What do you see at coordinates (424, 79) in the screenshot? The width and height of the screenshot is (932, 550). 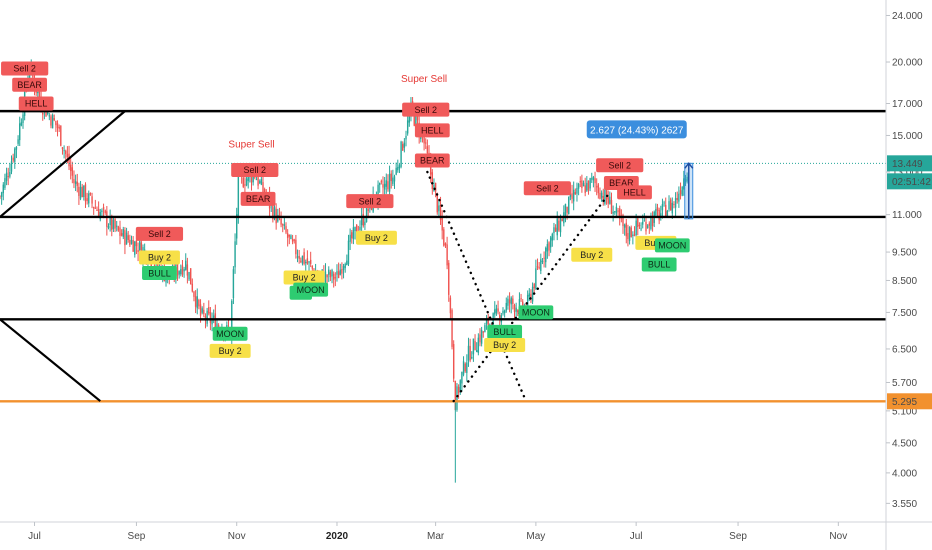 I see `super-sell-annotation: Super Sell` at bounding box center [424, 79].